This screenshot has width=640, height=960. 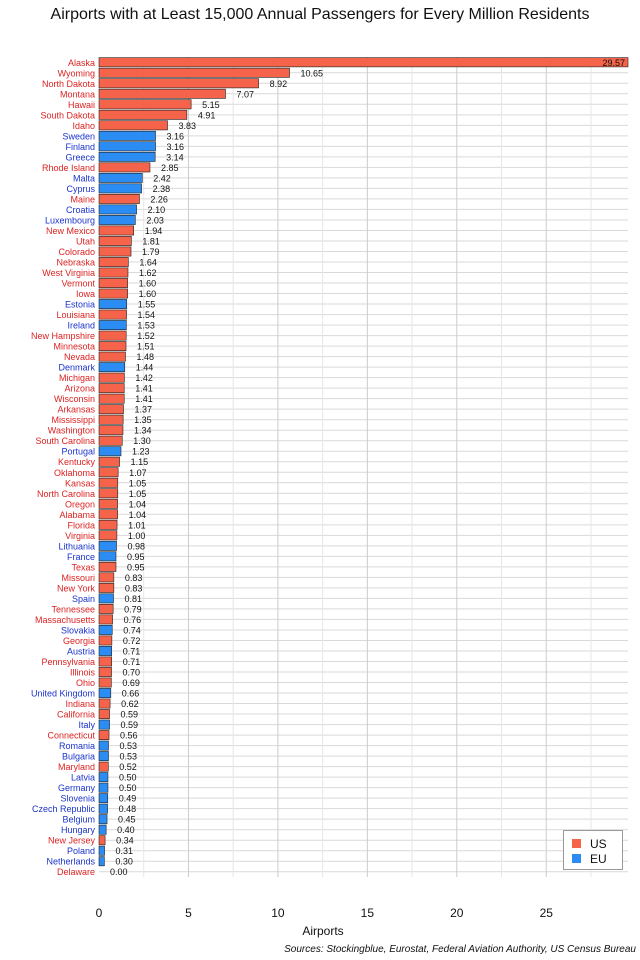 I want to click on value-label: 8.92, so click(x=279, y=84).